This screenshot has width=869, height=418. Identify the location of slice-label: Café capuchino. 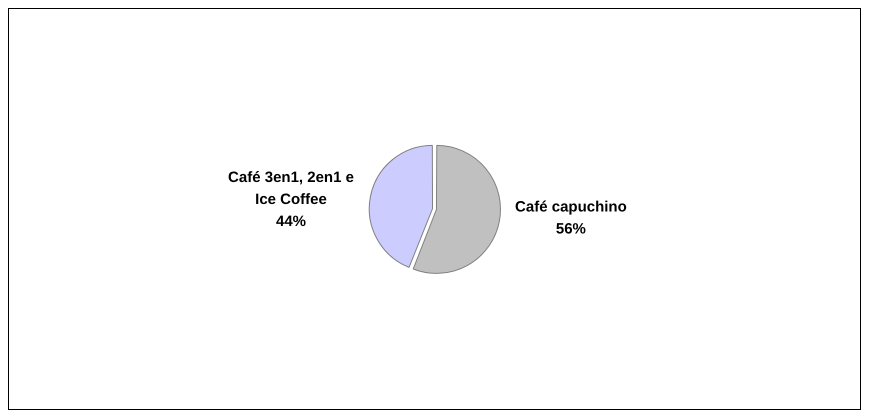
(571, 207).